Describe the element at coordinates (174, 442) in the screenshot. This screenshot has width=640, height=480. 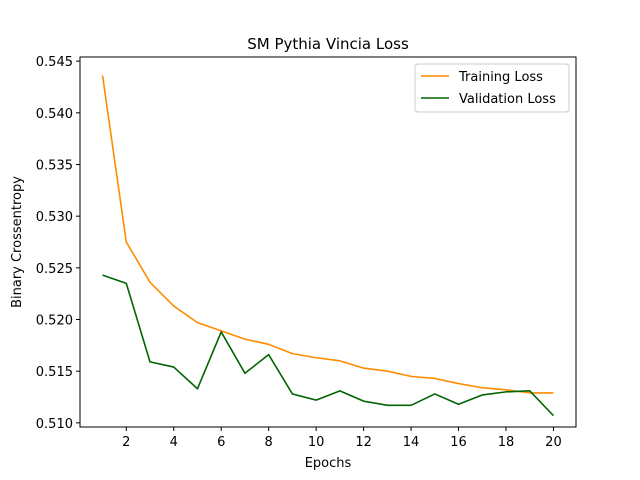
I see `x-tick-label: 4` at that location.